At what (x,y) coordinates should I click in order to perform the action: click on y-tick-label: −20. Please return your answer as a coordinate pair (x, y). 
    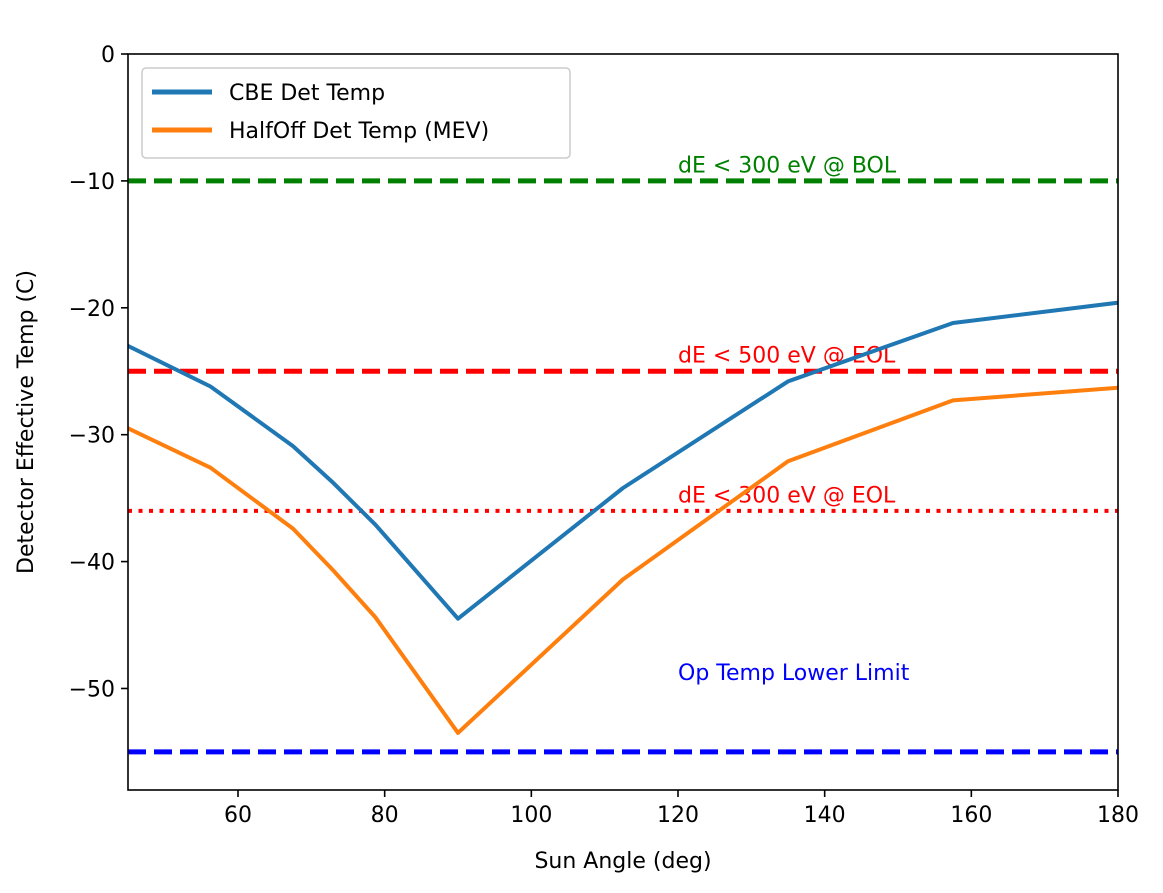
    Looking at the image, I should click on (92, 309).